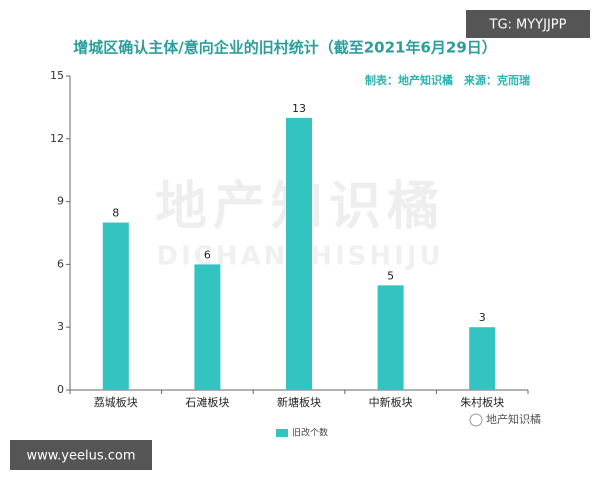  I want to click on value-label: 3, so click(482, 317).